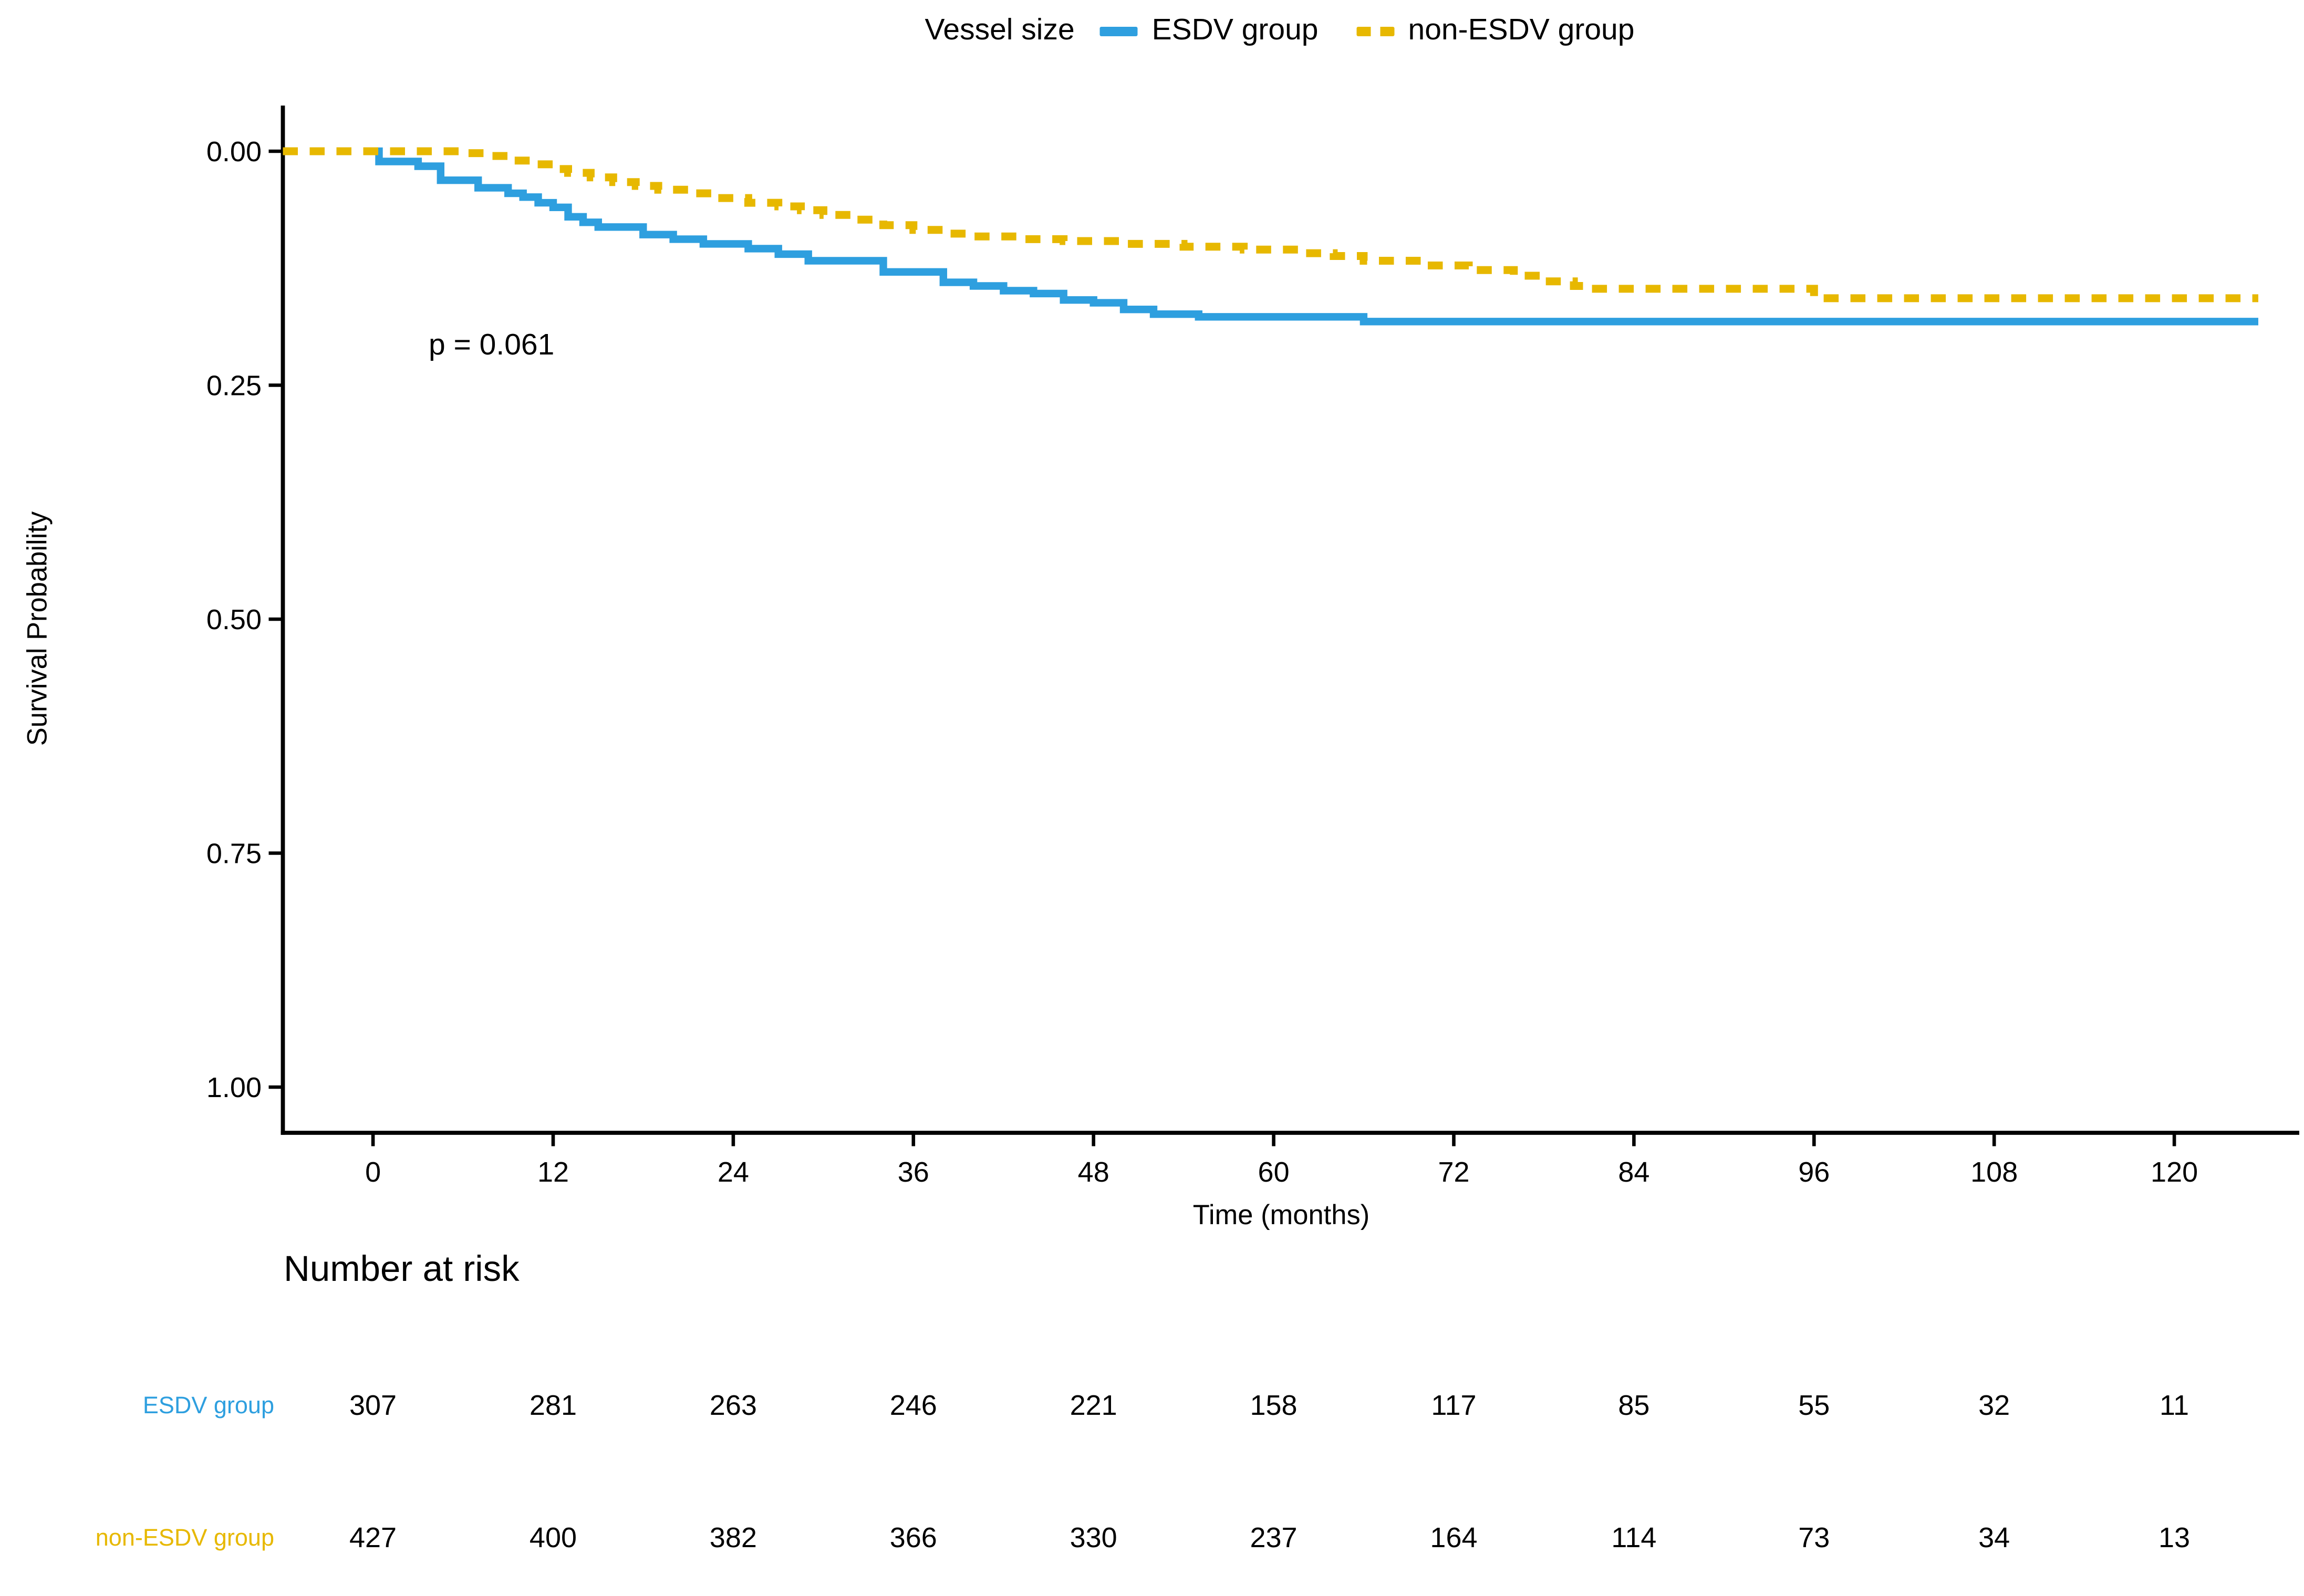 The image size is (2304, 1596). I want to click on risk-count: 55, so click(1814, 1405).